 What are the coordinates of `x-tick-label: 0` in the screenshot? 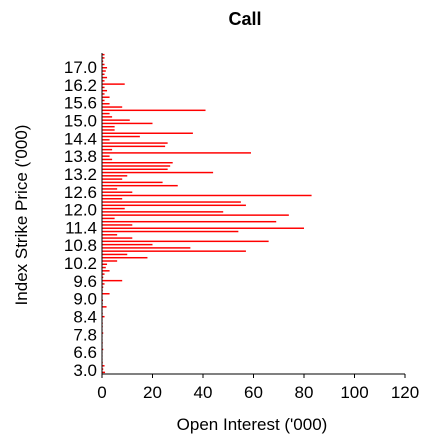 It's located at (101, 392).